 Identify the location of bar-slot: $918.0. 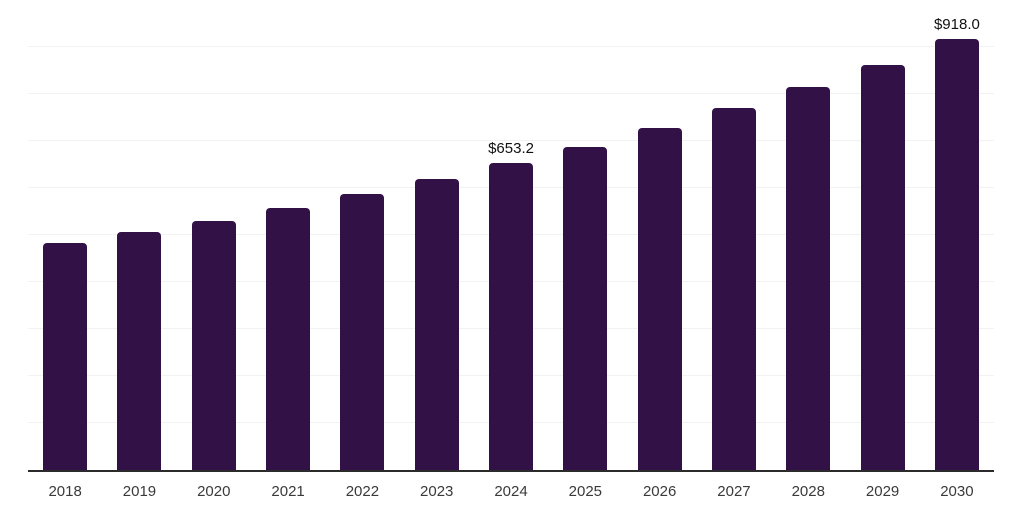
(957, 235).